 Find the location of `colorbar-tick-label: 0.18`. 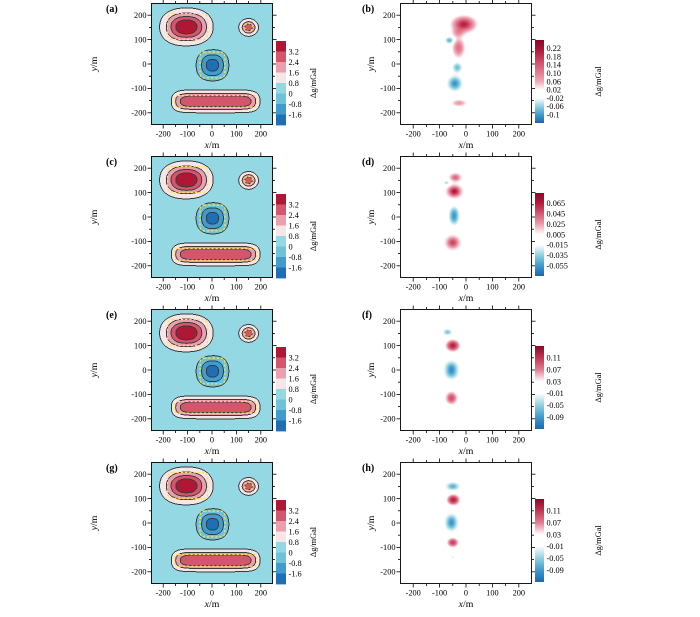

colorbar-tick-label: 0.18 is located at coordinates (554, 56).